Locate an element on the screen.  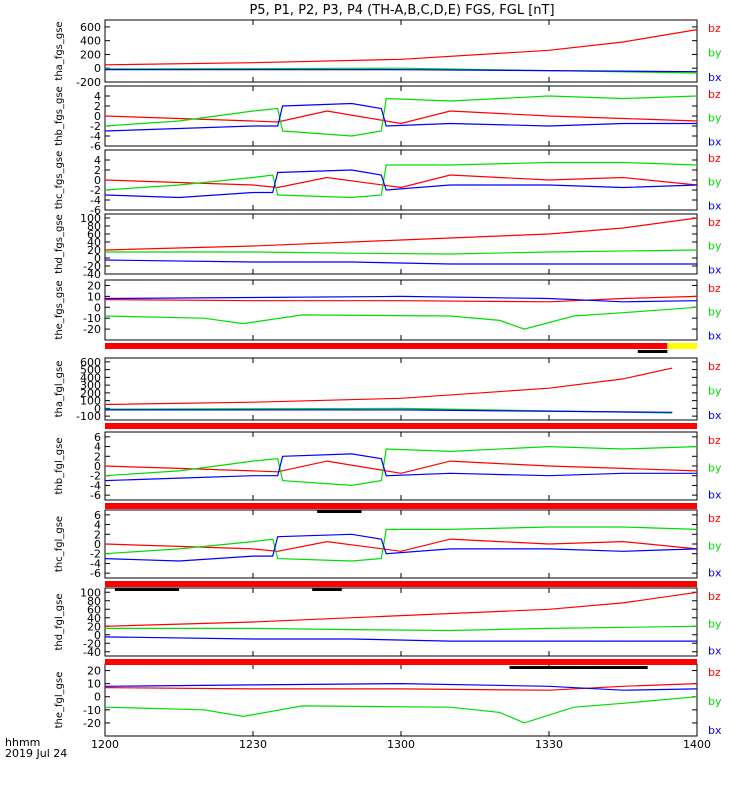
y-tick-label: 600 is located at coordinates (90, 27).